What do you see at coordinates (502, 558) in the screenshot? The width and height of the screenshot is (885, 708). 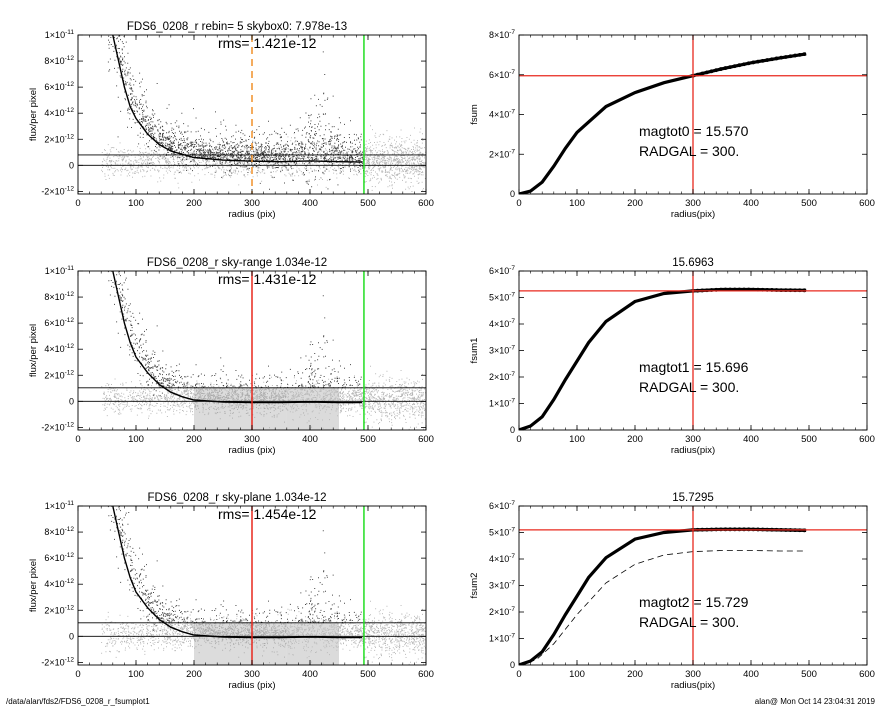 I see `y-tick-label: 4×10⁻⁷` at bounding box center [502, 558].